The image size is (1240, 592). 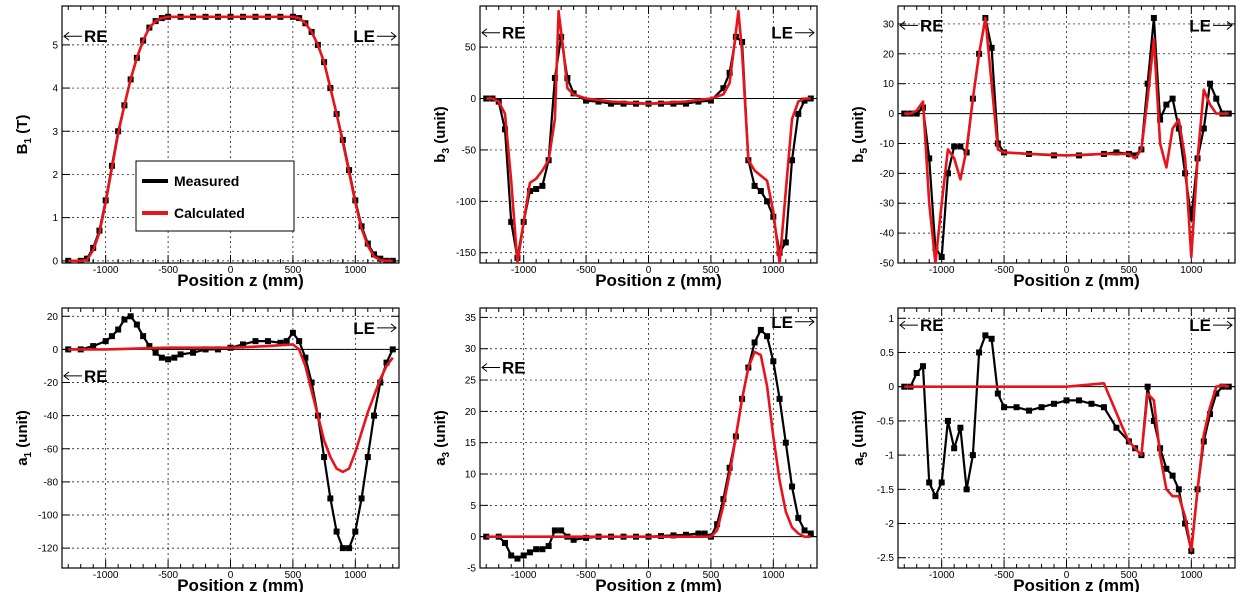 What do you see at coordinates (51, 383) in the screenshot?
I see `y-tick-label: -20` at bounding box center [51, 383].